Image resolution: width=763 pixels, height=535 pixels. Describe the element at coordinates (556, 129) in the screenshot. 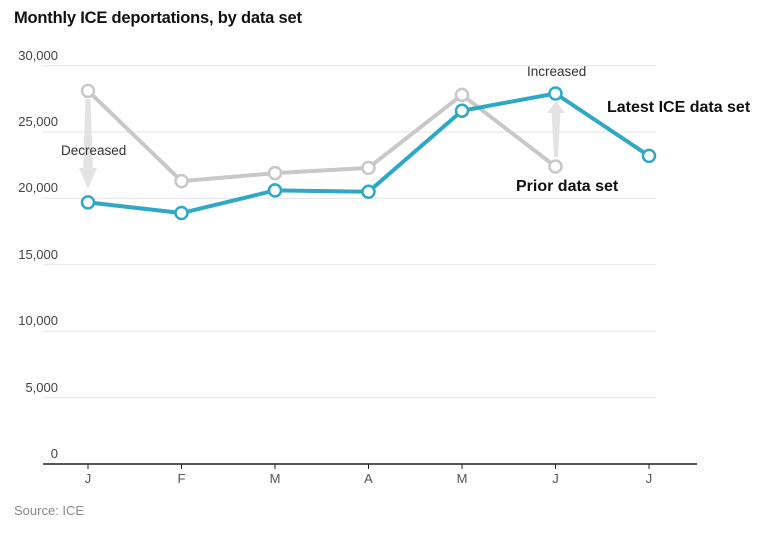

I see `increased-arrow` at that location.